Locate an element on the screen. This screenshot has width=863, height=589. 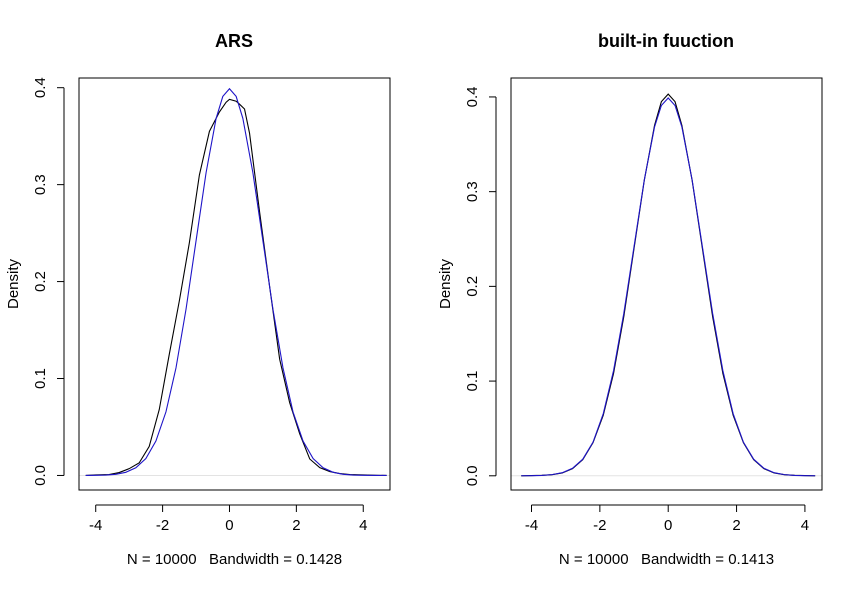
chart-title: ARS is located at coordinates (234, 41).